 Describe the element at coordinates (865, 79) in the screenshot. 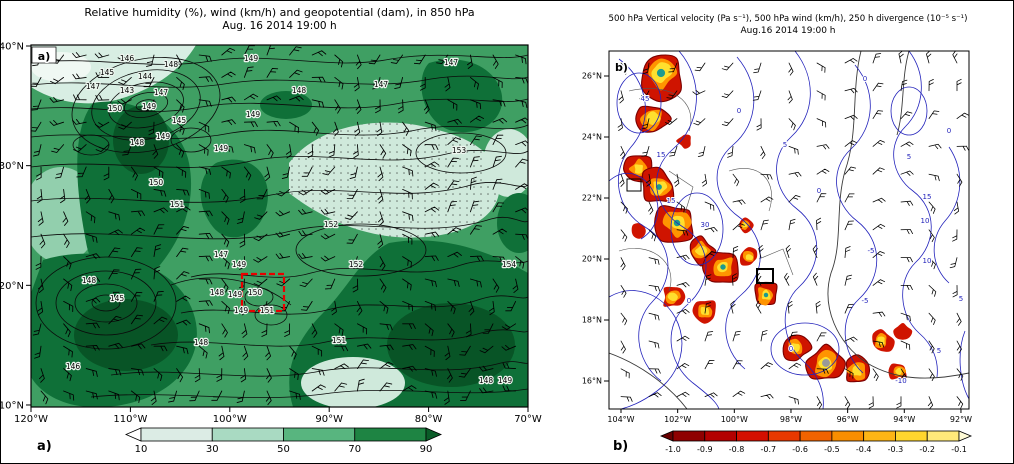

I see `divergence-contour-label: 0` at that location.